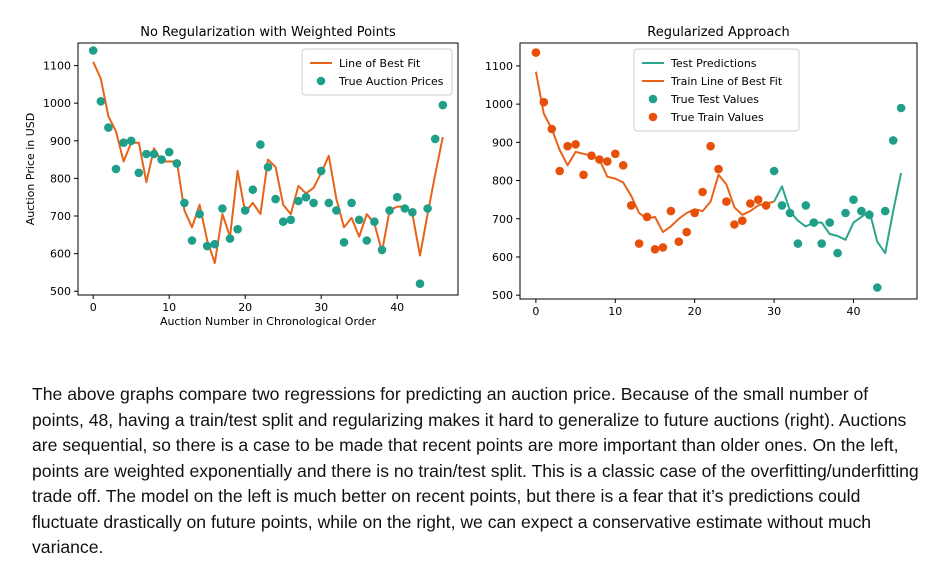 Image resolution: width=939 pixels, height=582 pixels. Describe the element at coordinates (380, 63) in the screenshot. I see `legend-label: Line of Best Fit` at that location.